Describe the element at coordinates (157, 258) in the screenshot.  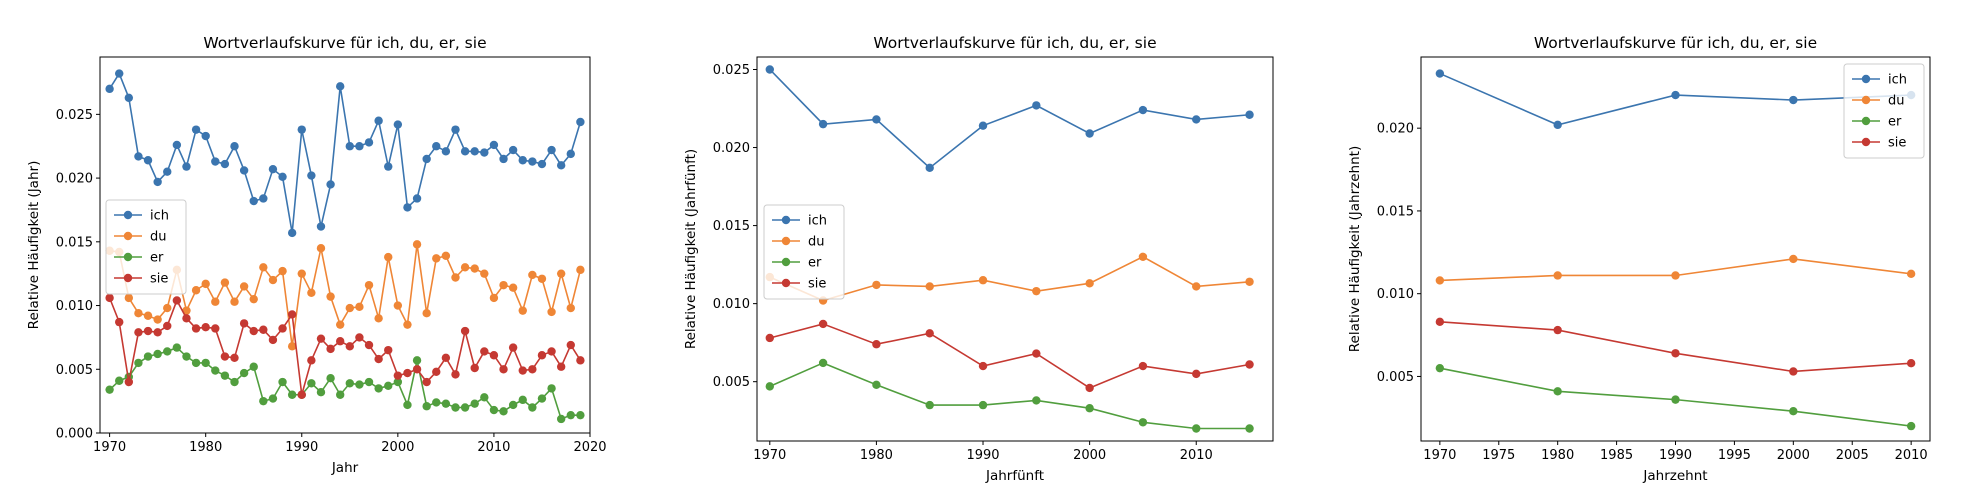
I see `legend-label: er` at that location.